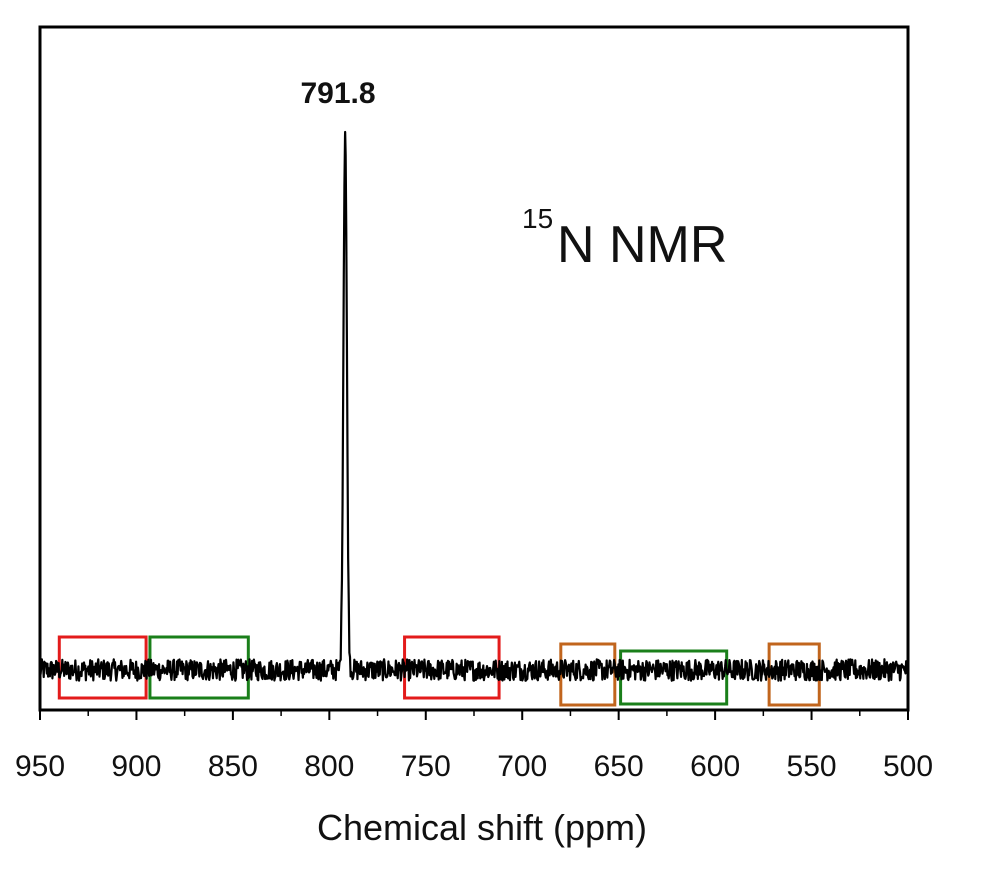 The height and width of the screenshot is (874, 996). What do you see at coordinates (482, 827) in the screenshot?
I see `x-axis-title: Chemical shift (ppm)` at bounding box center [482, 827].